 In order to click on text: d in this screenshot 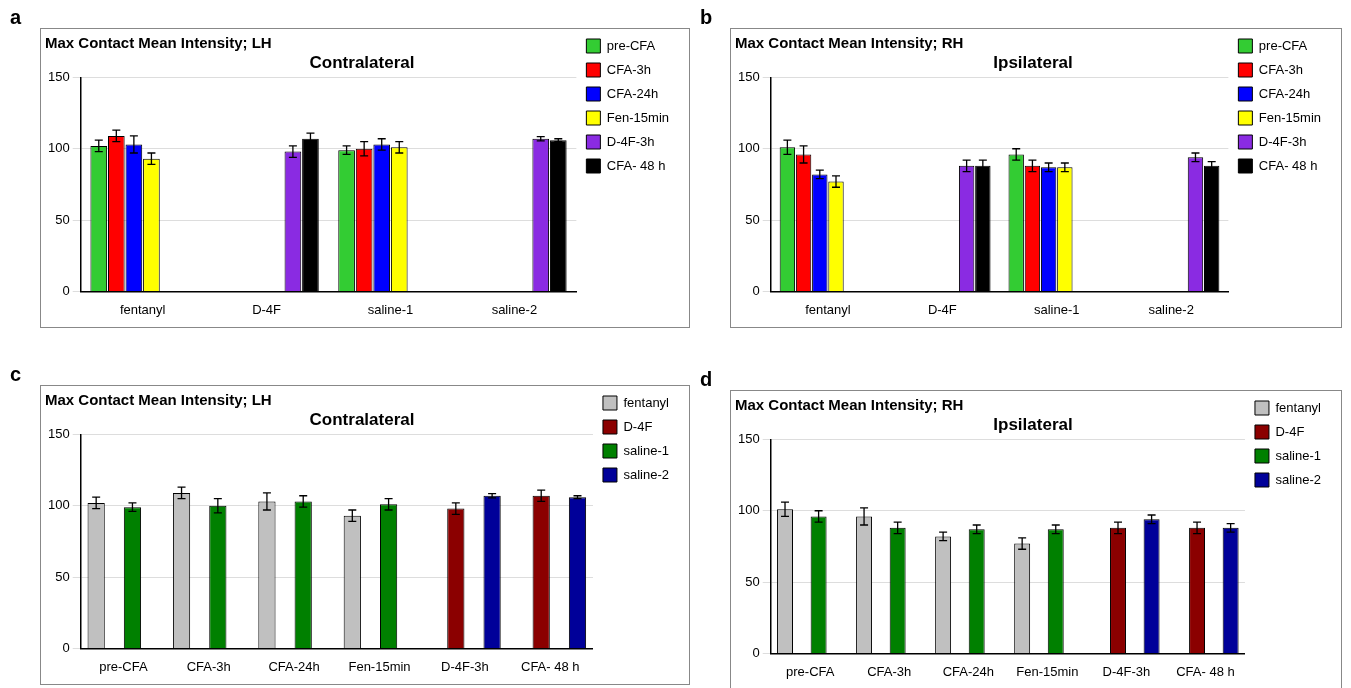, I will do `click(706, 379)`.